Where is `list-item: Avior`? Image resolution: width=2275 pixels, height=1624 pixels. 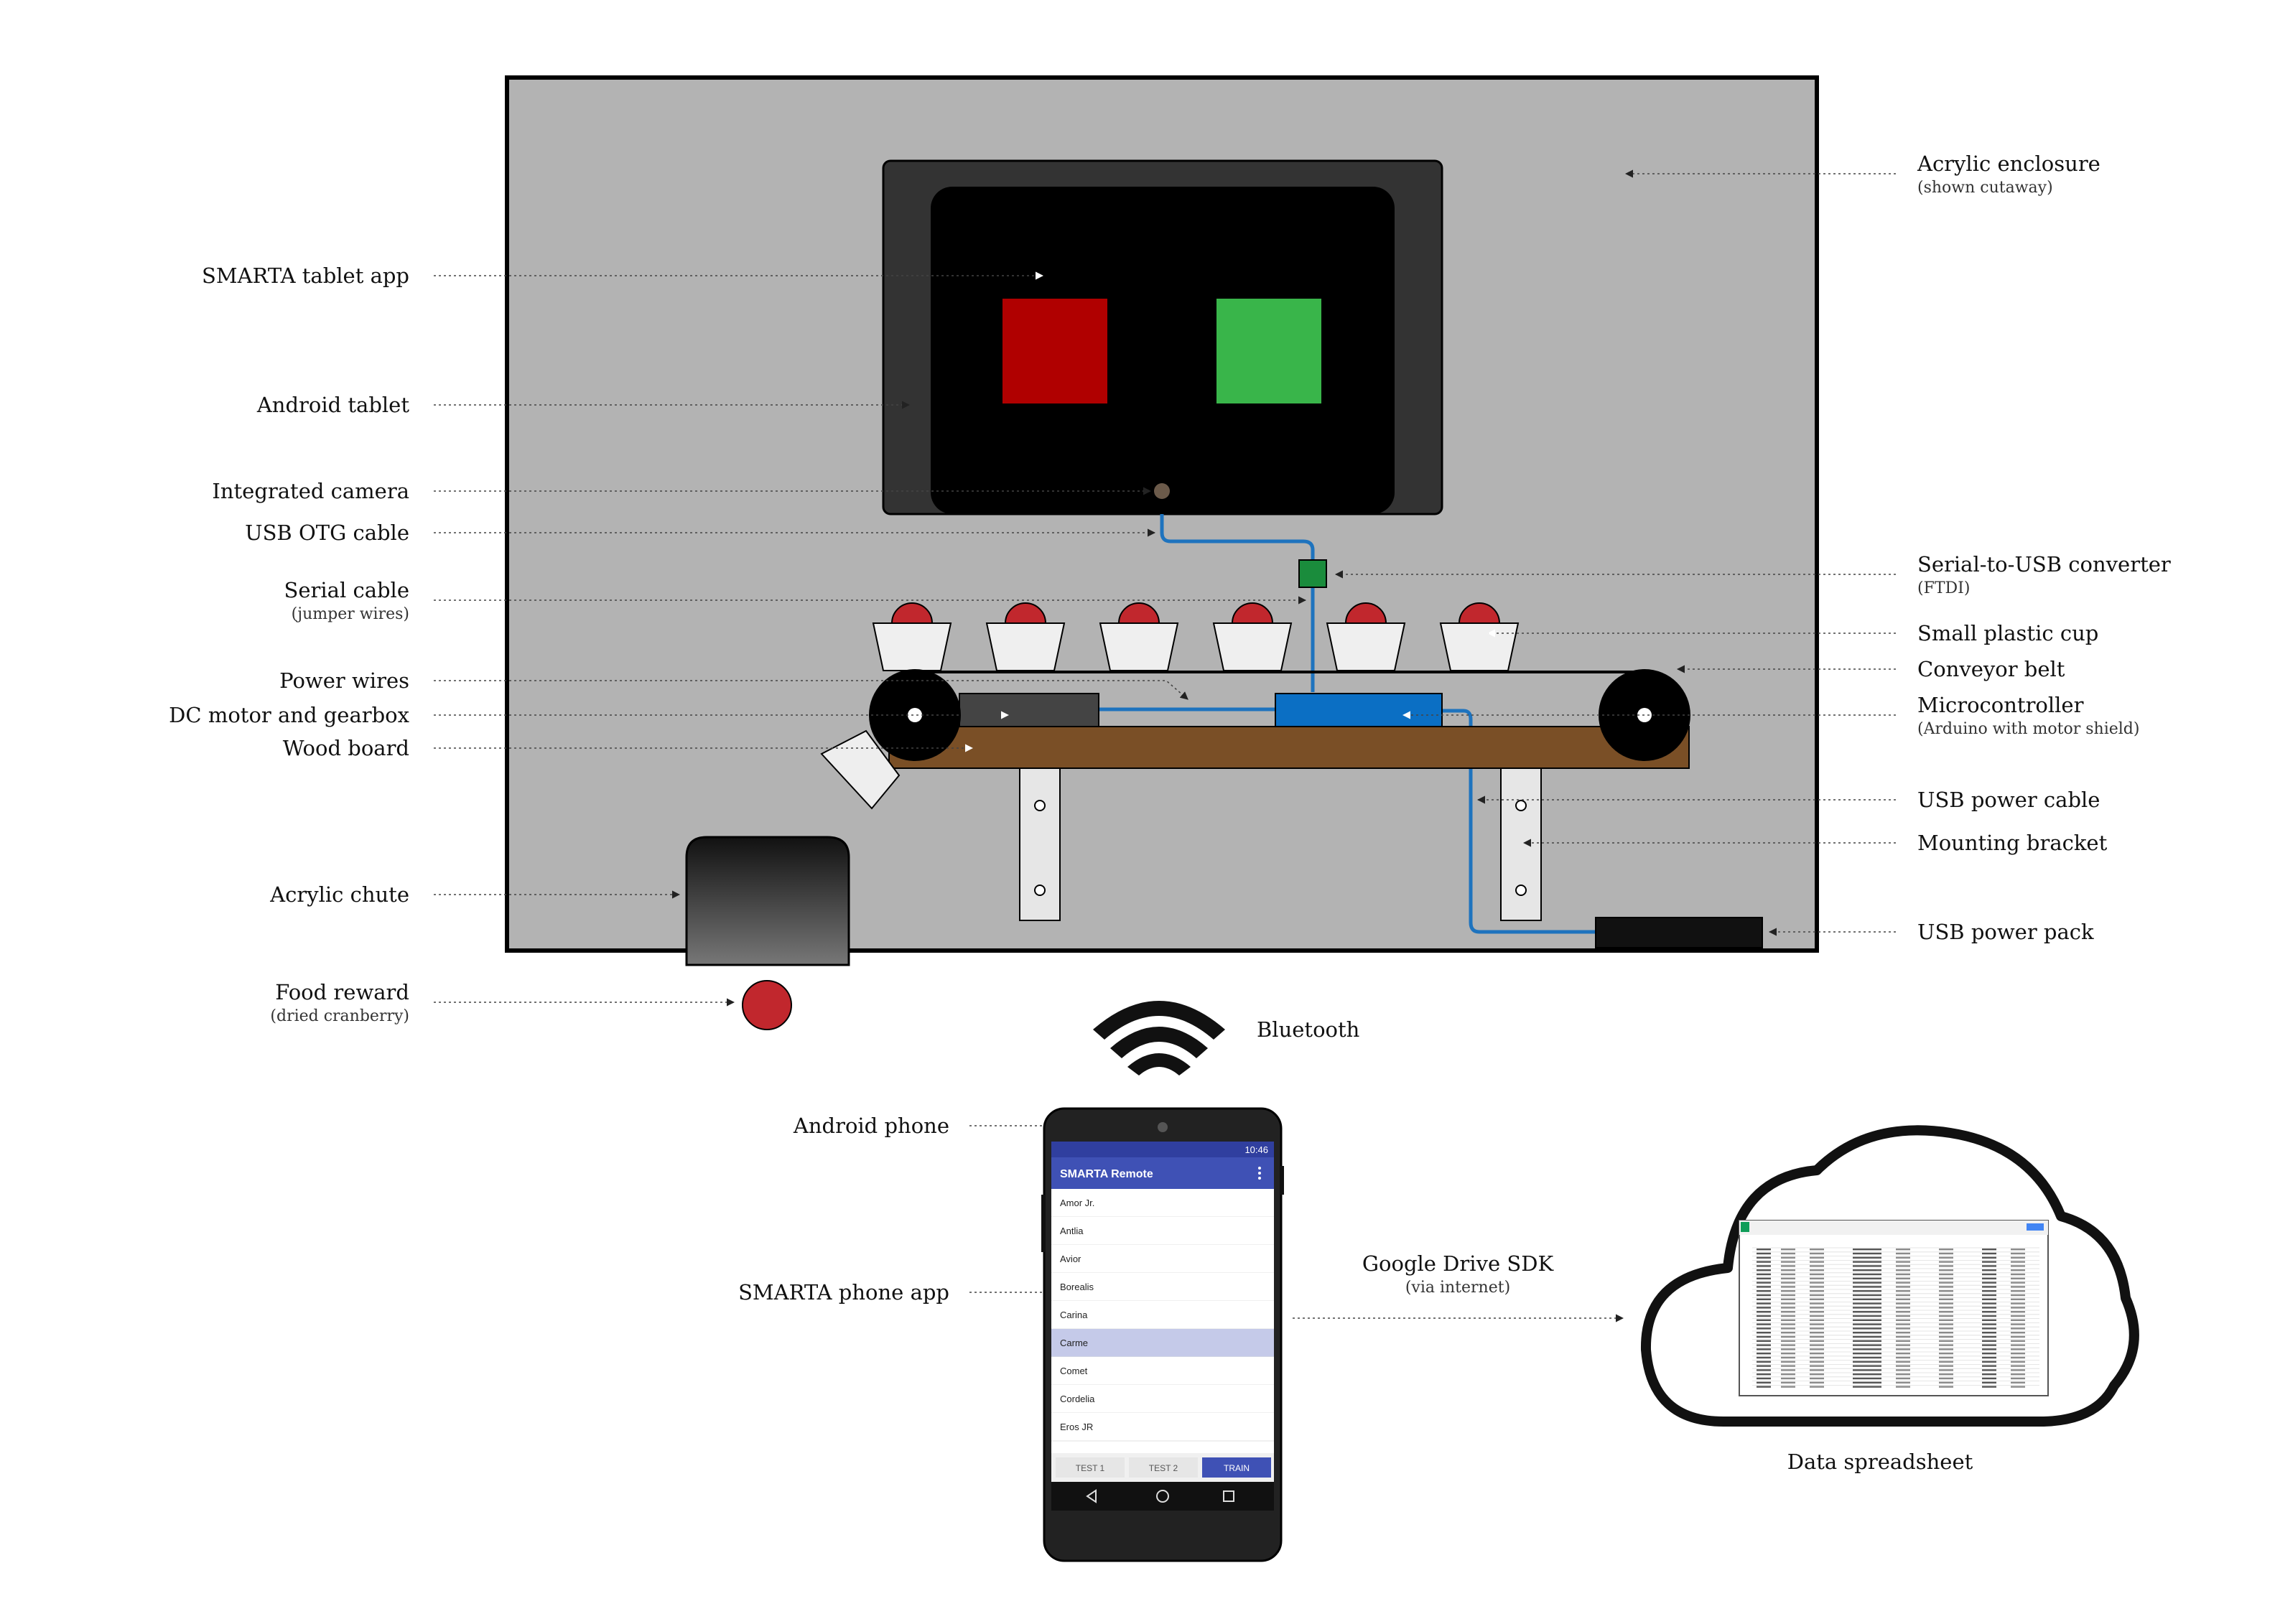 list-item: Avior is located at coordinates (1162, 1259).